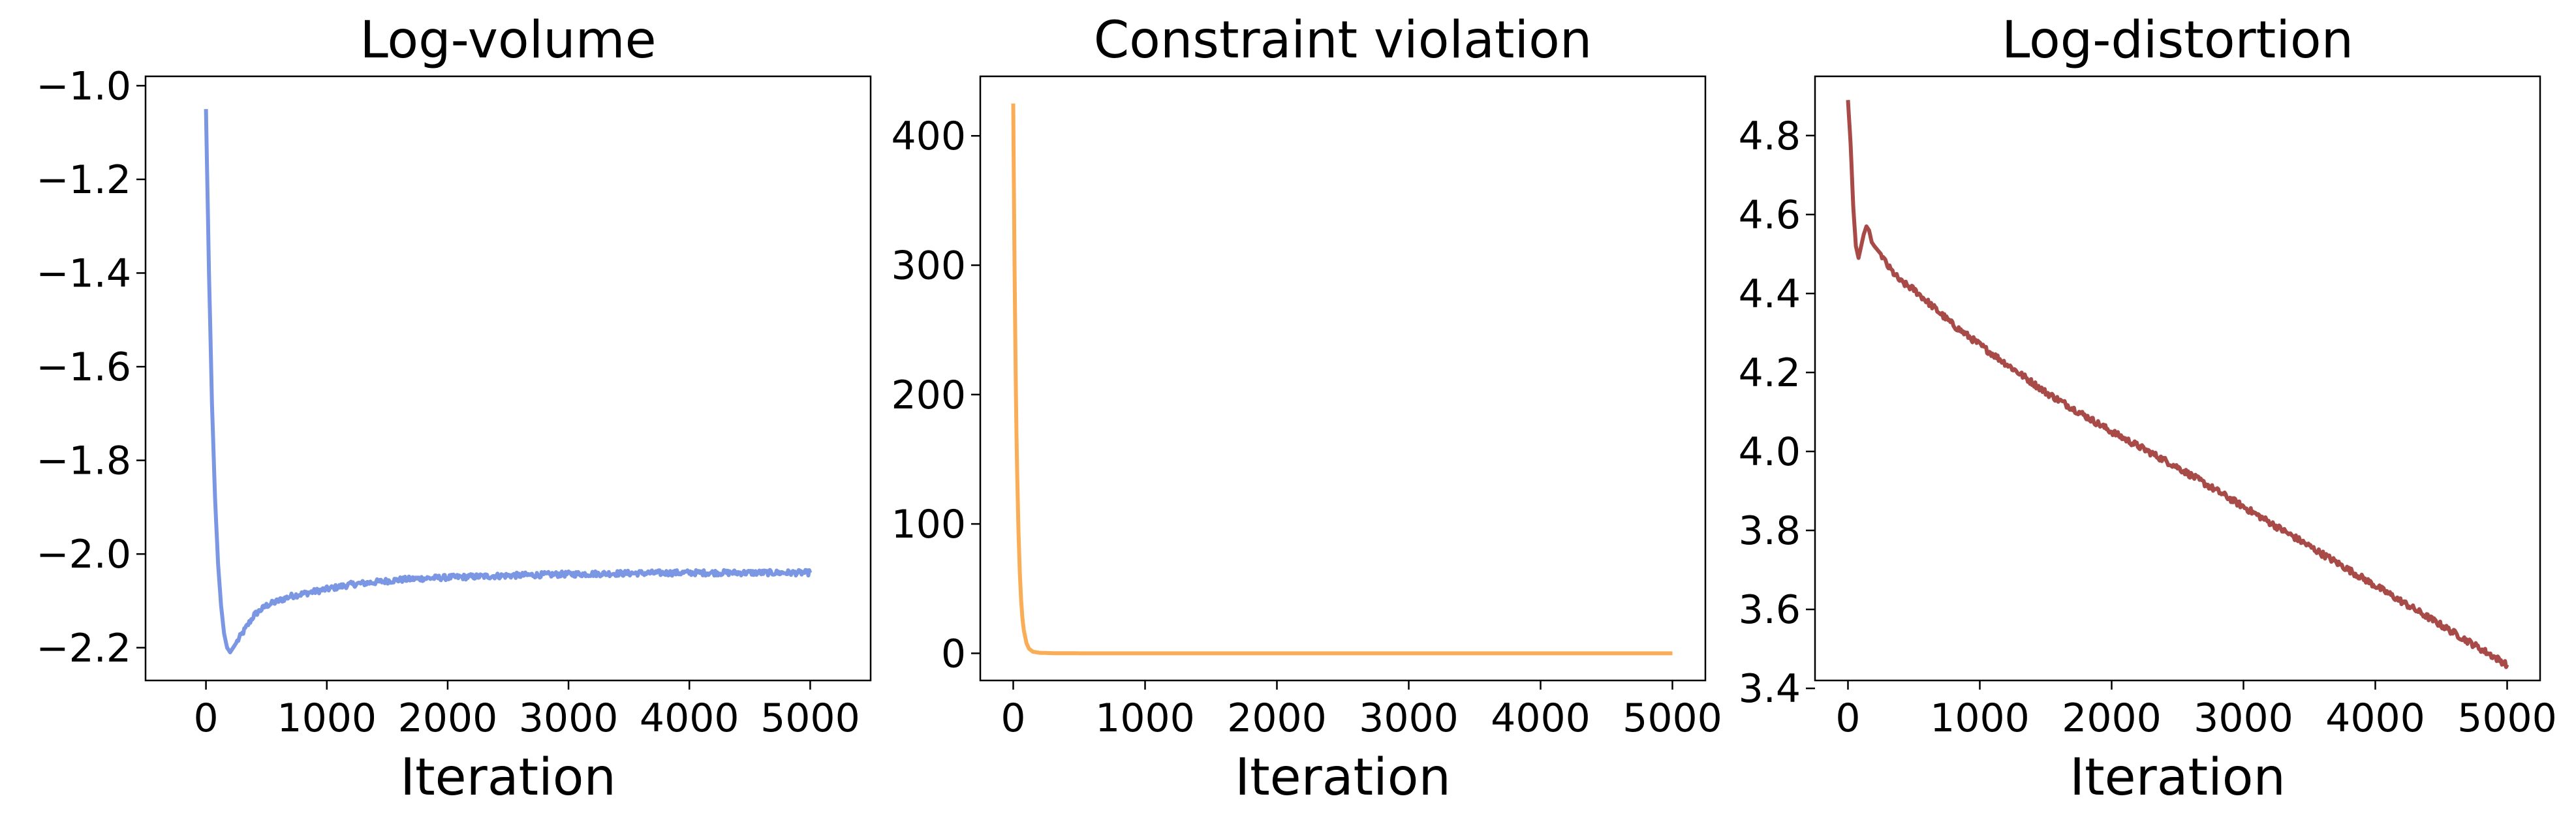  What do you see at coordinates (929, 136) in the screenshot?
I see `y-tick-label: 400` at bounding box center [929, 136].